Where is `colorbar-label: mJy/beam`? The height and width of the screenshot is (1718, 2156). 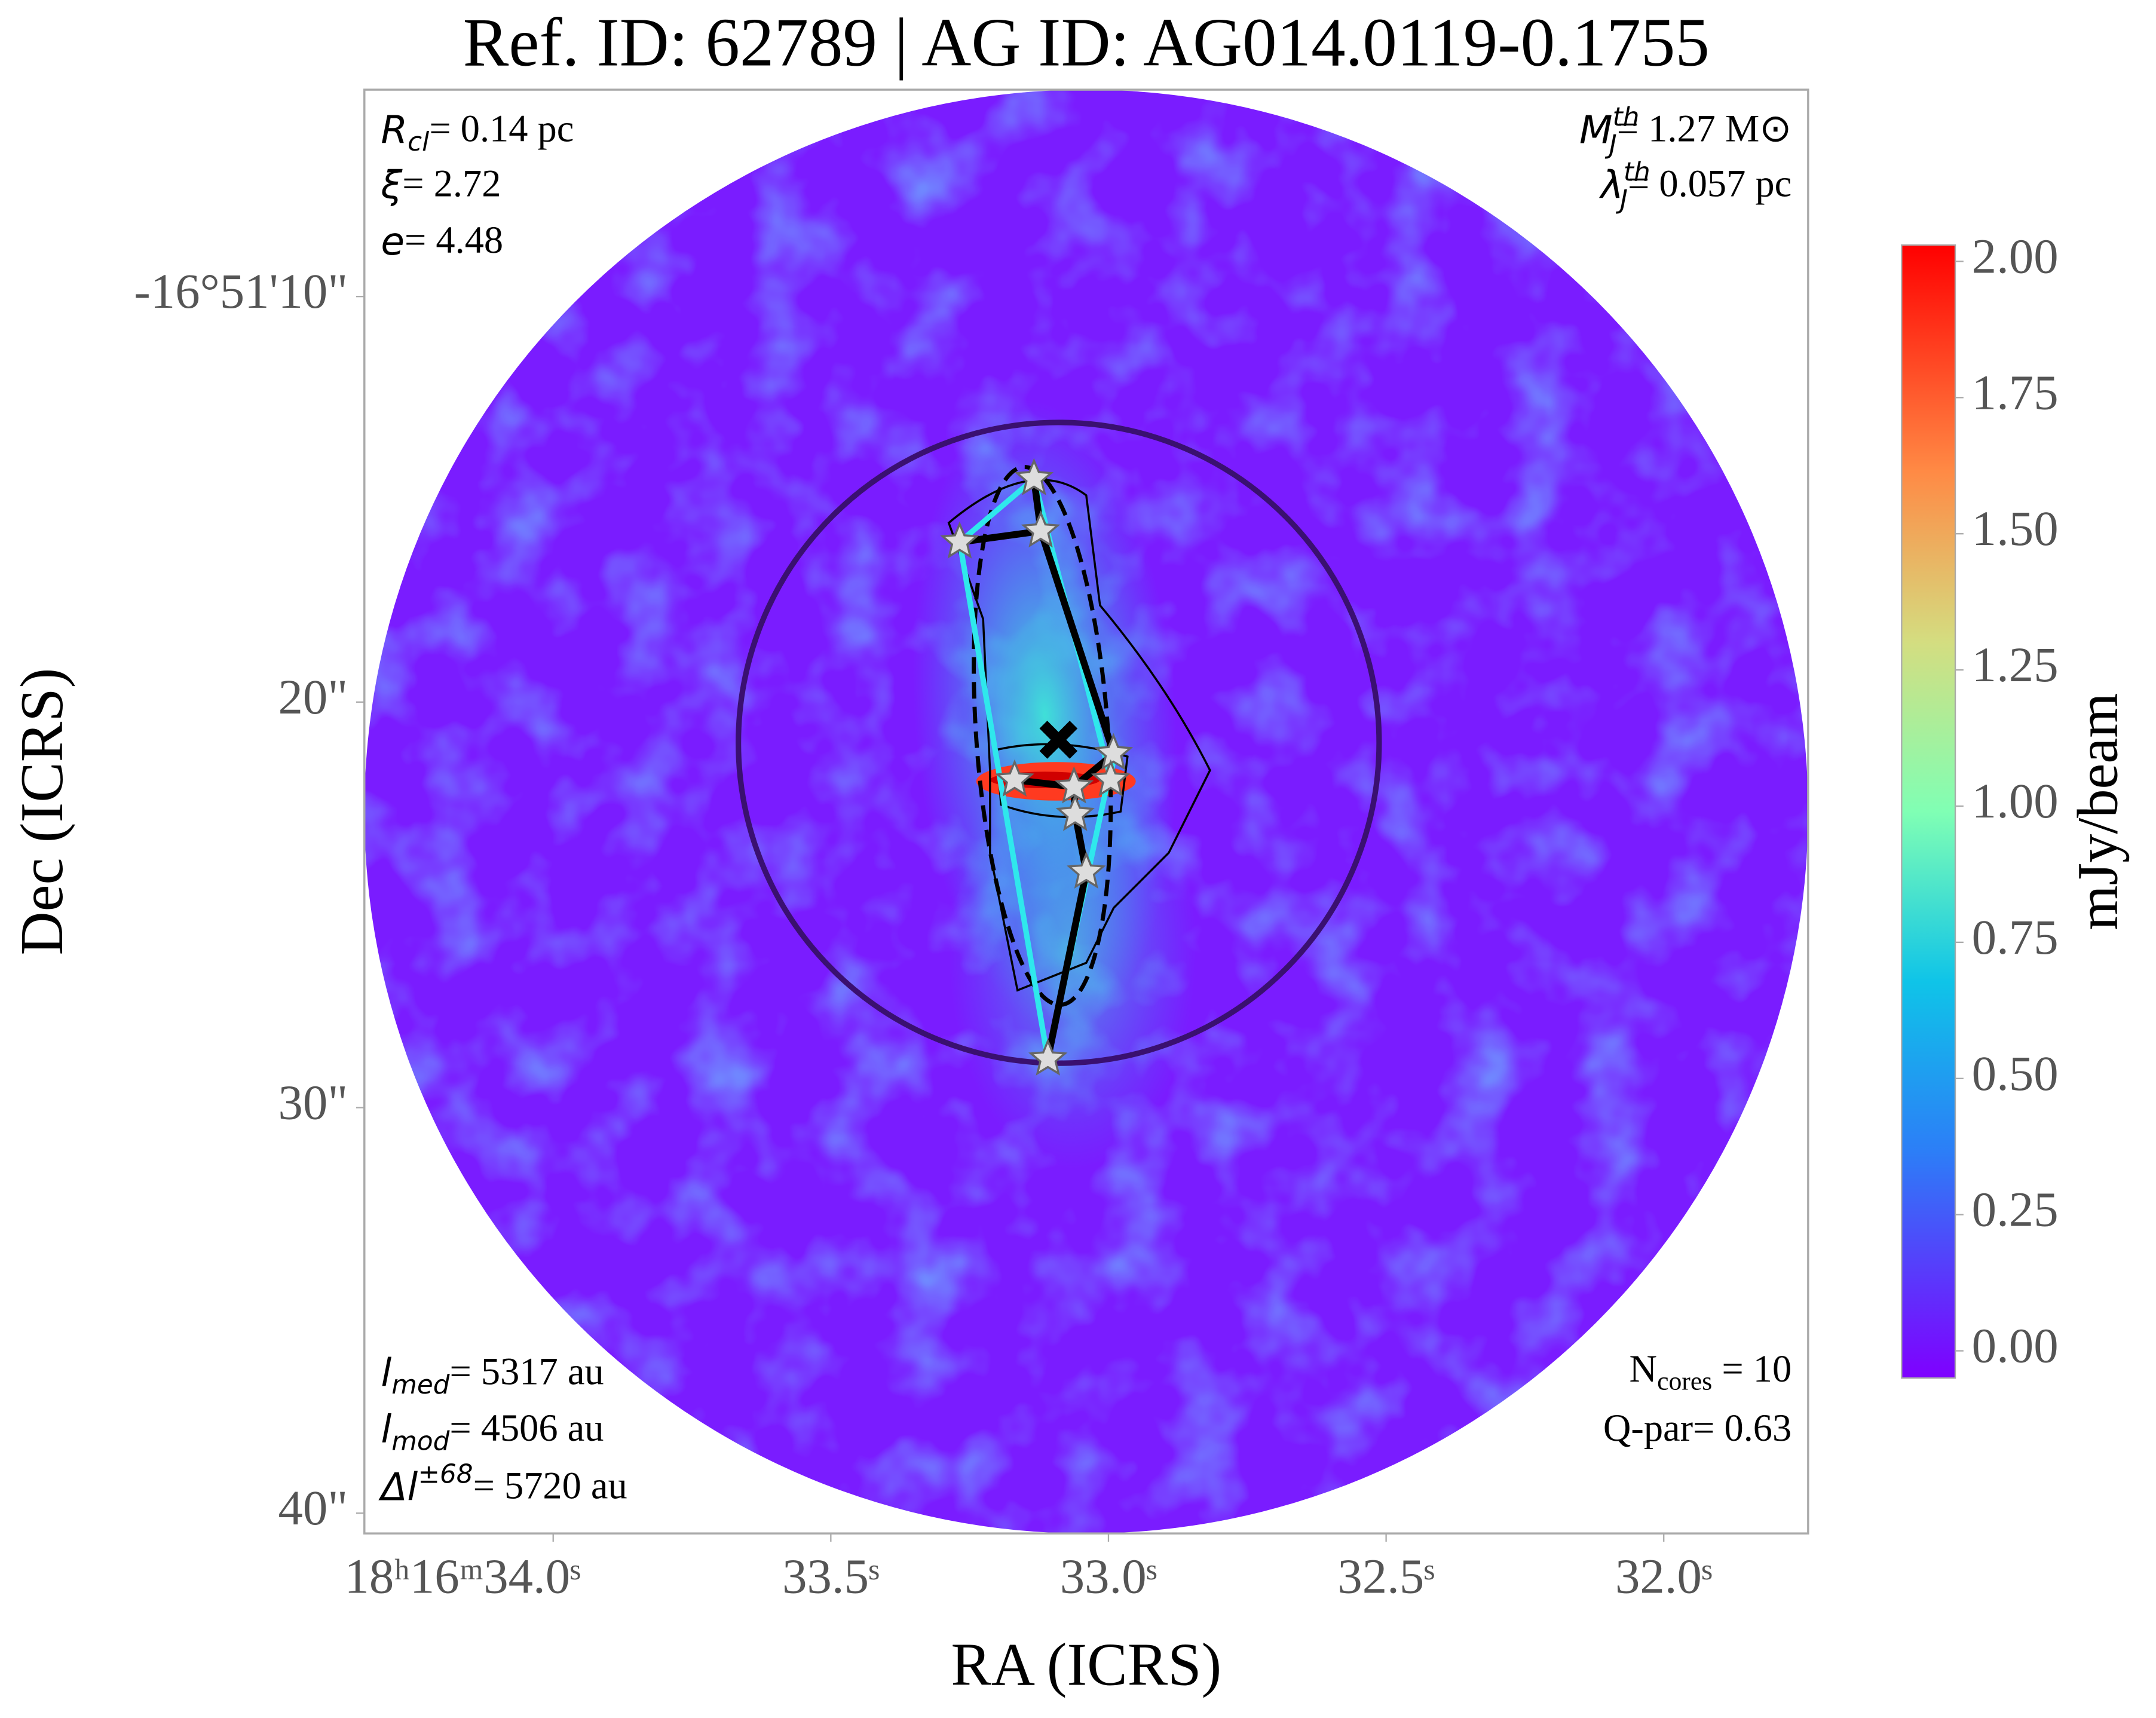
colorbar-label: mJy/beam is located at coordinates (2098, 811).